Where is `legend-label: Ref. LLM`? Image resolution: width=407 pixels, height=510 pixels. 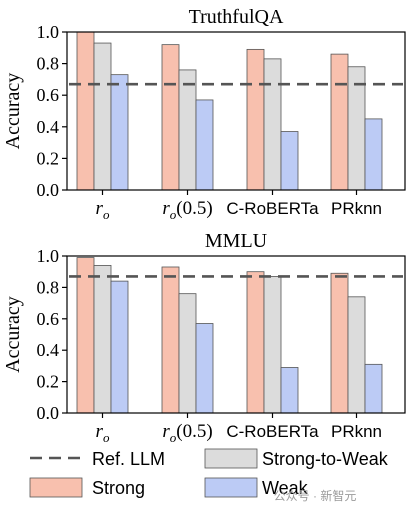
legend-label: Ref. LLM is located at coordinates (128, 459).